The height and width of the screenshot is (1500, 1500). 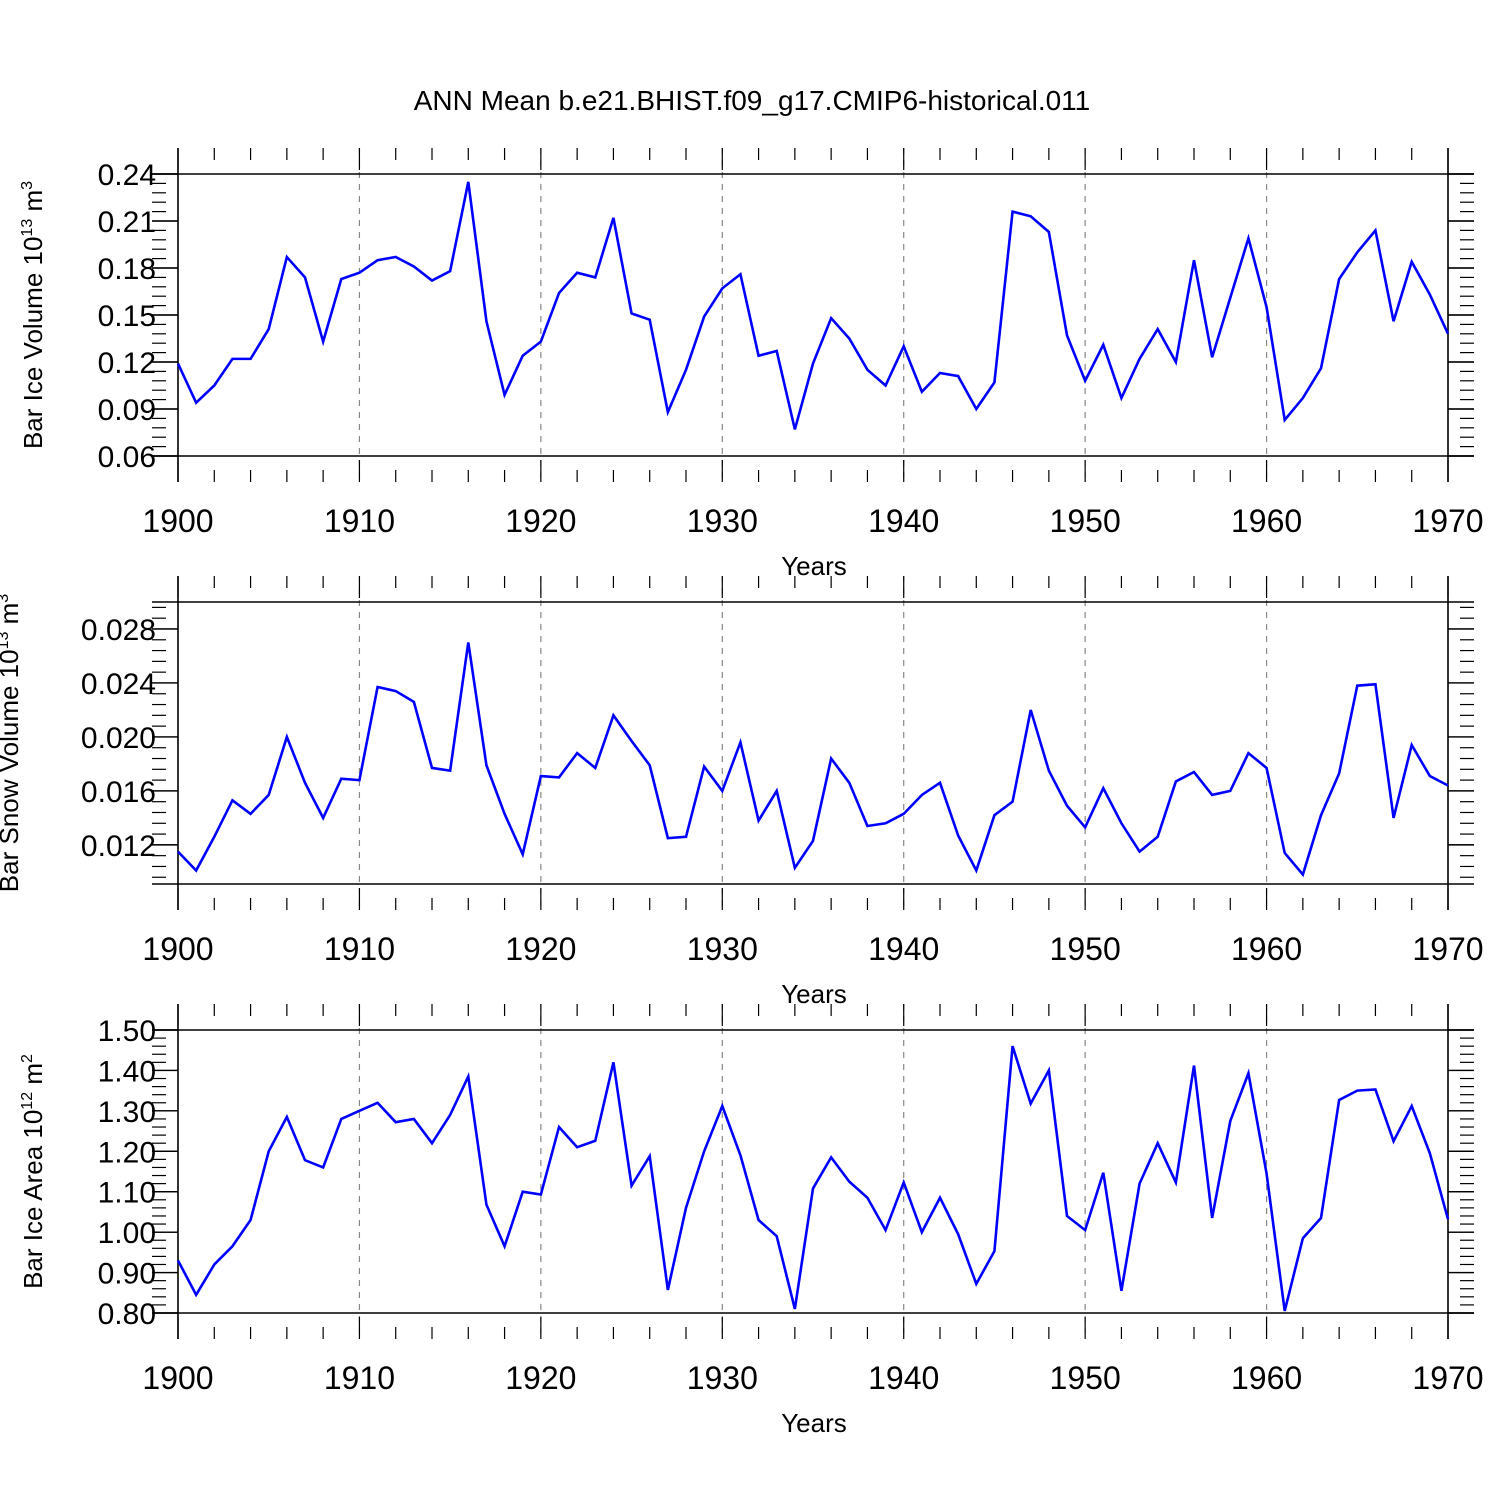 I want to click on y-axis-title: Bar Snow Volume 1013 m3, so click(x=12, y=743).